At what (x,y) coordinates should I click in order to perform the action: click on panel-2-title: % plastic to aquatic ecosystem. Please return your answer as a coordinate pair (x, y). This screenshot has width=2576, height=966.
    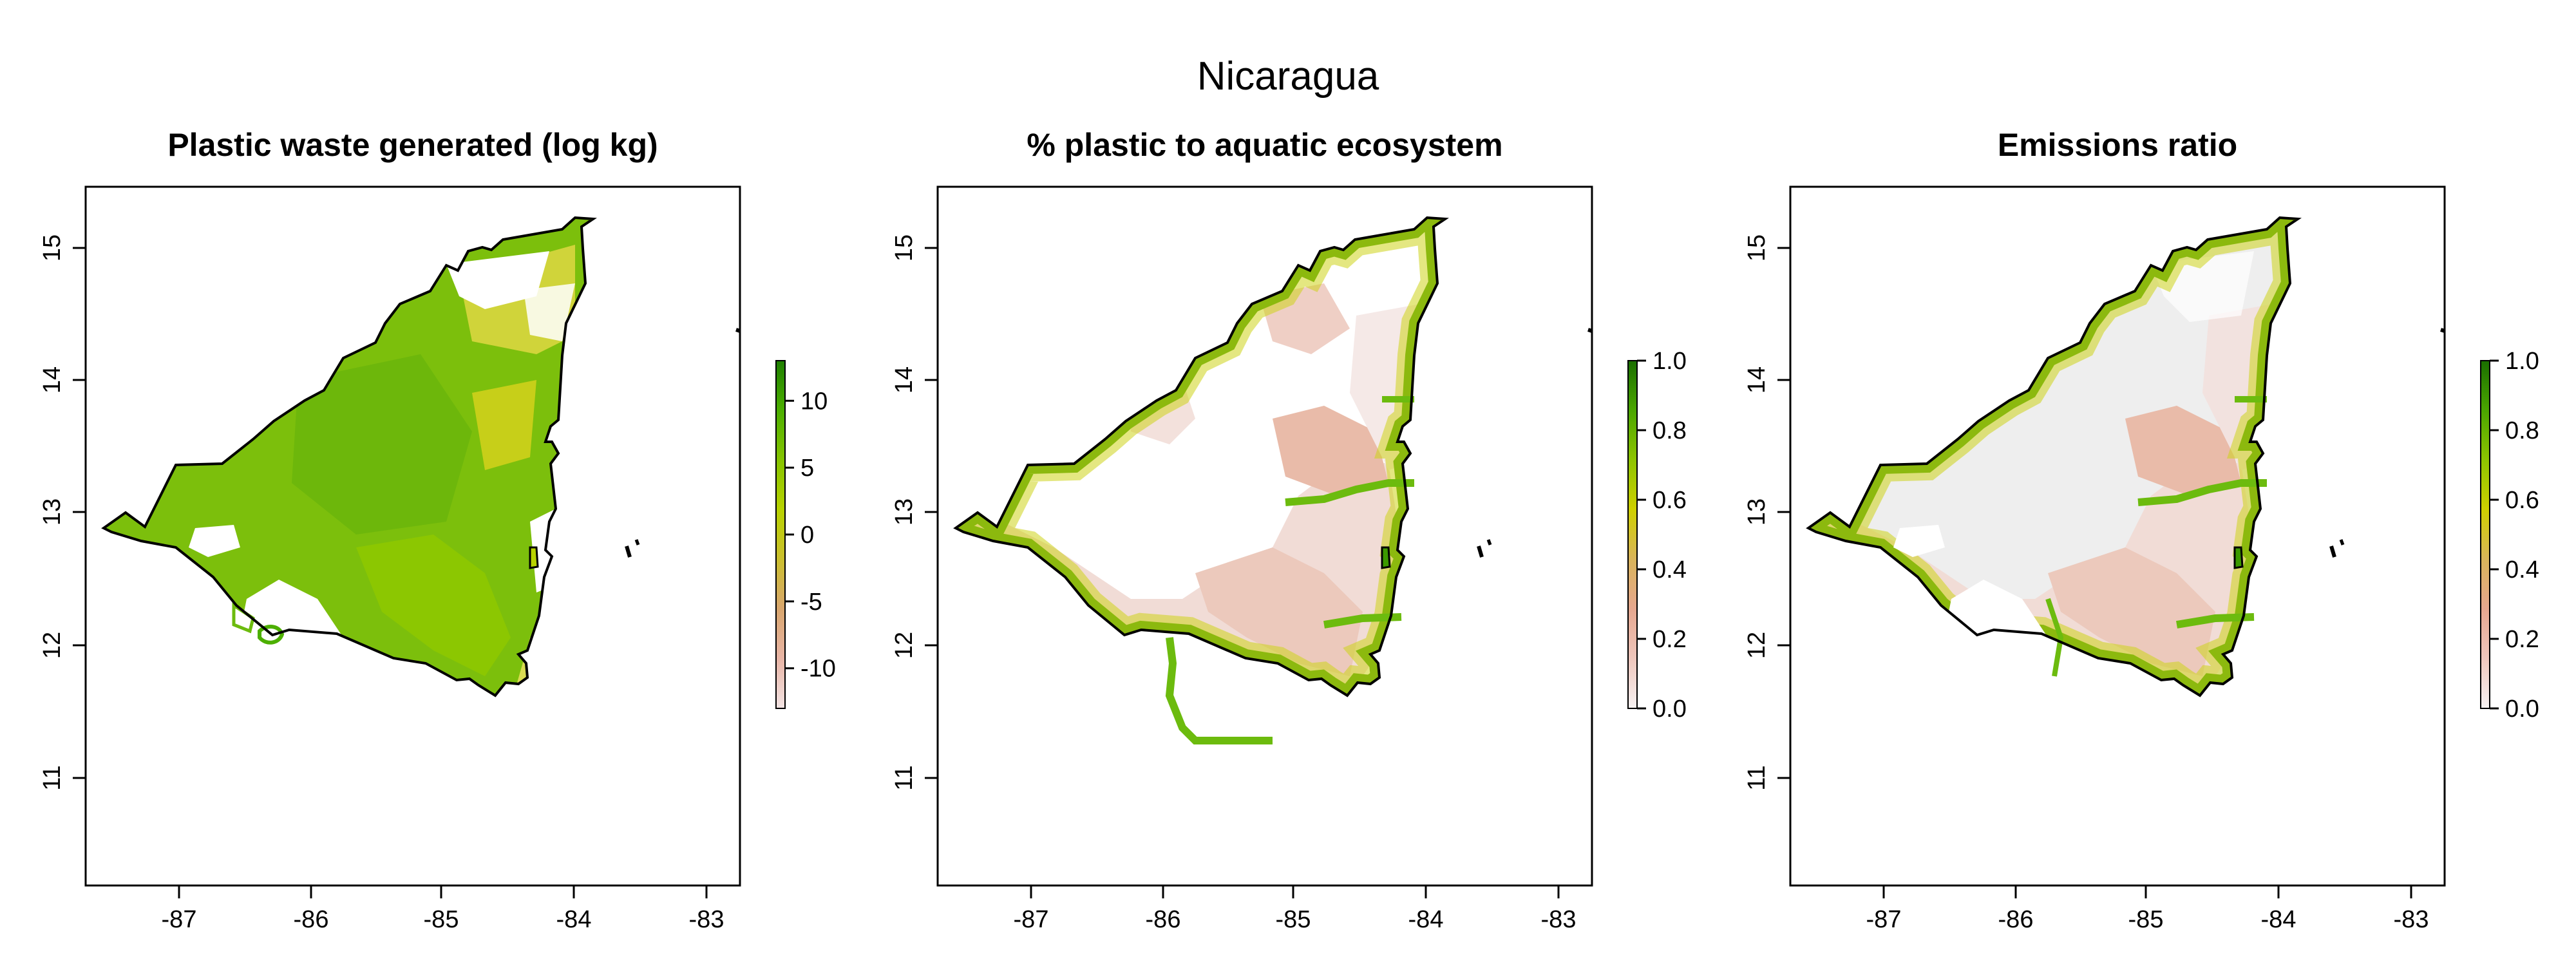
    Looking at the image, I should click on (1265, 145).